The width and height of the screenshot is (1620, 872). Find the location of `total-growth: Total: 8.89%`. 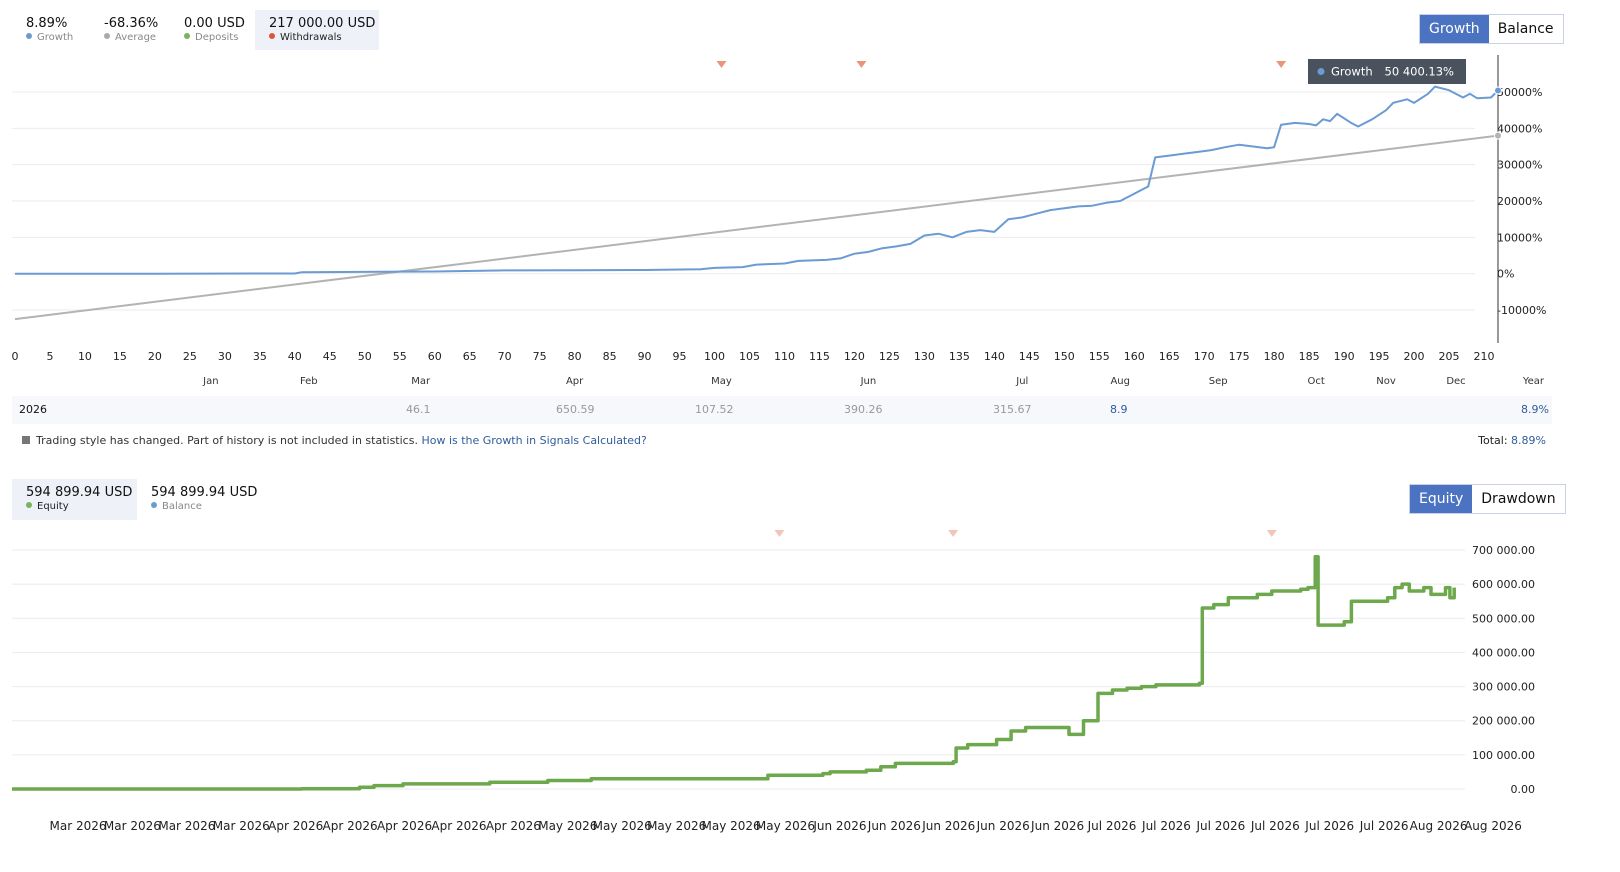

total-growth: Total: 8.89% is located at coordinates (1512, 440).